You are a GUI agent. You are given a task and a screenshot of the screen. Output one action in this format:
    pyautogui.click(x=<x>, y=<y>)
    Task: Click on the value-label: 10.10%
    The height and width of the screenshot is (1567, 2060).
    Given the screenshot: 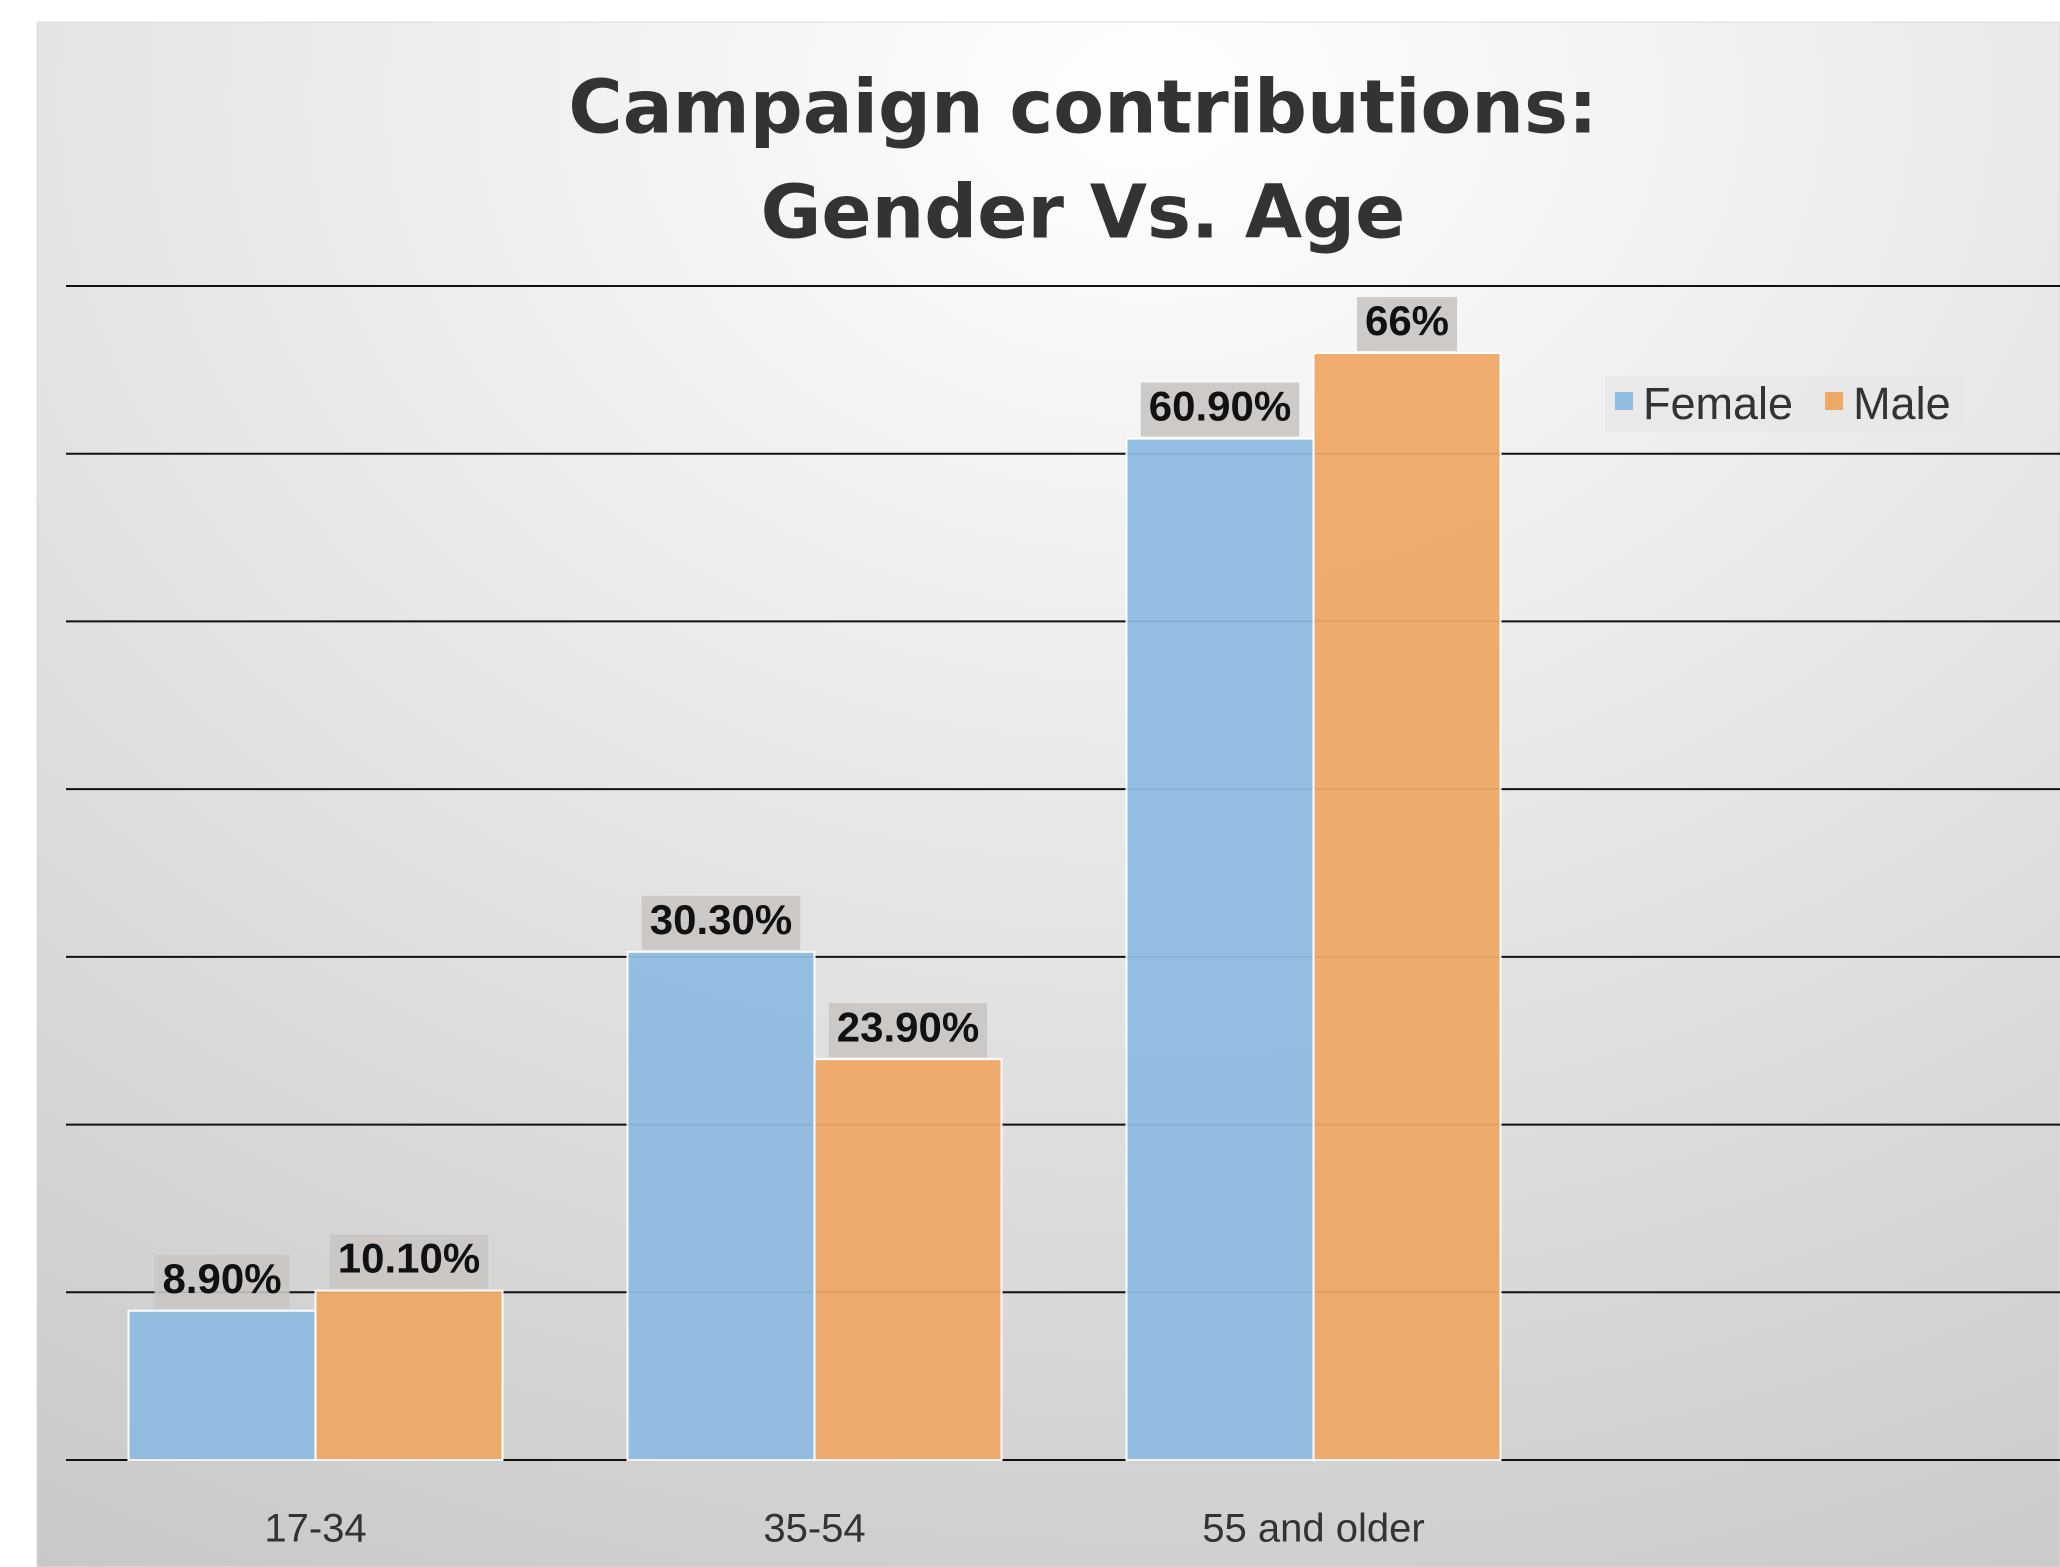 What is the action you would take?
    pyautogui.click(x=409, y=1258)
    